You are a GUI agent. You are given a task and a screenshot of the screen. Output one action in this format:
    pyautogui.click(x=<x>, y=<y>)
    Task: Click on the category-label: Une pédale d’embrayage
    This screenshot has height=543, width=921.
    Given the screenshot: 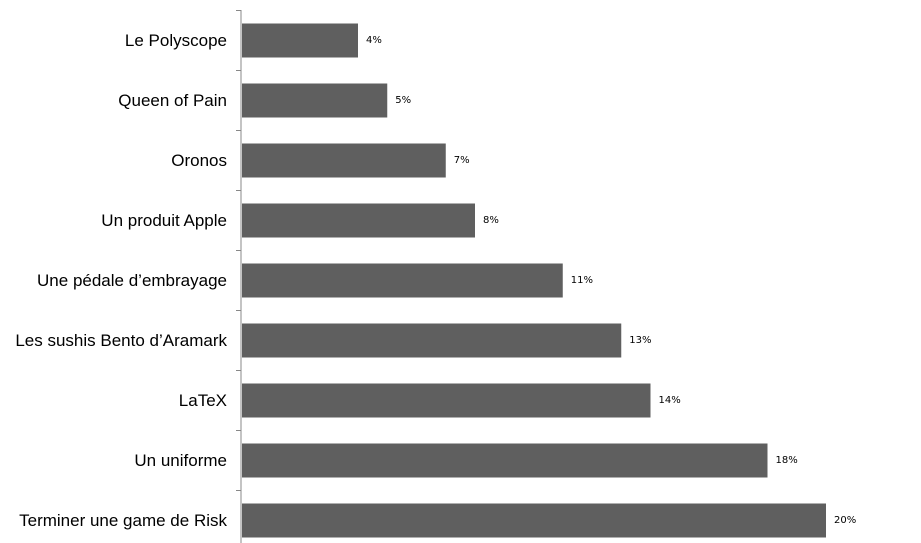 What is the action you would take?
    pyautogui.click(x=132, y=280)
    